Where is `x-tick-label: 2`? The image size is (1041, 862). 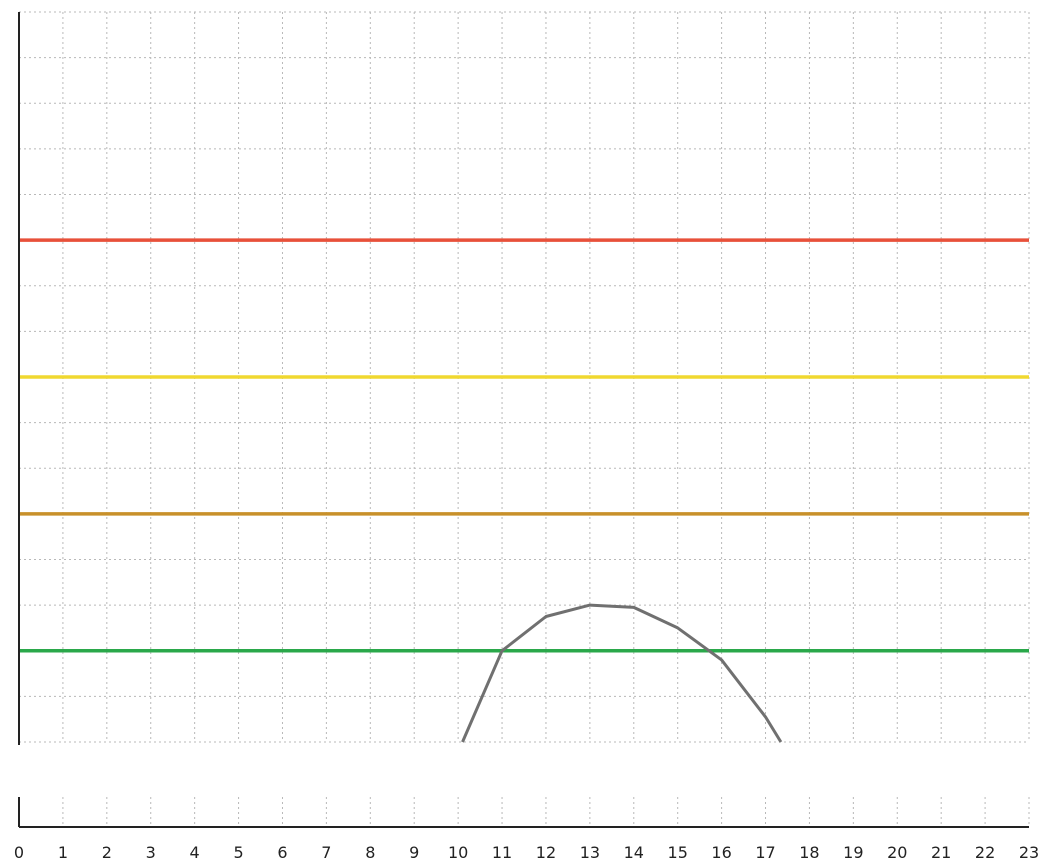 x-tick-label: 2 is located at coordinates (107, 852).